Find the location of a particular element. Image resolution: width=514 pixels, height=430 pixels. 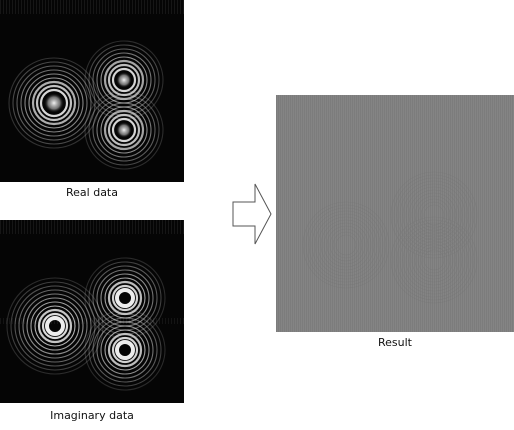

real-data-caption: Real data is located at coordinates (92, 192).